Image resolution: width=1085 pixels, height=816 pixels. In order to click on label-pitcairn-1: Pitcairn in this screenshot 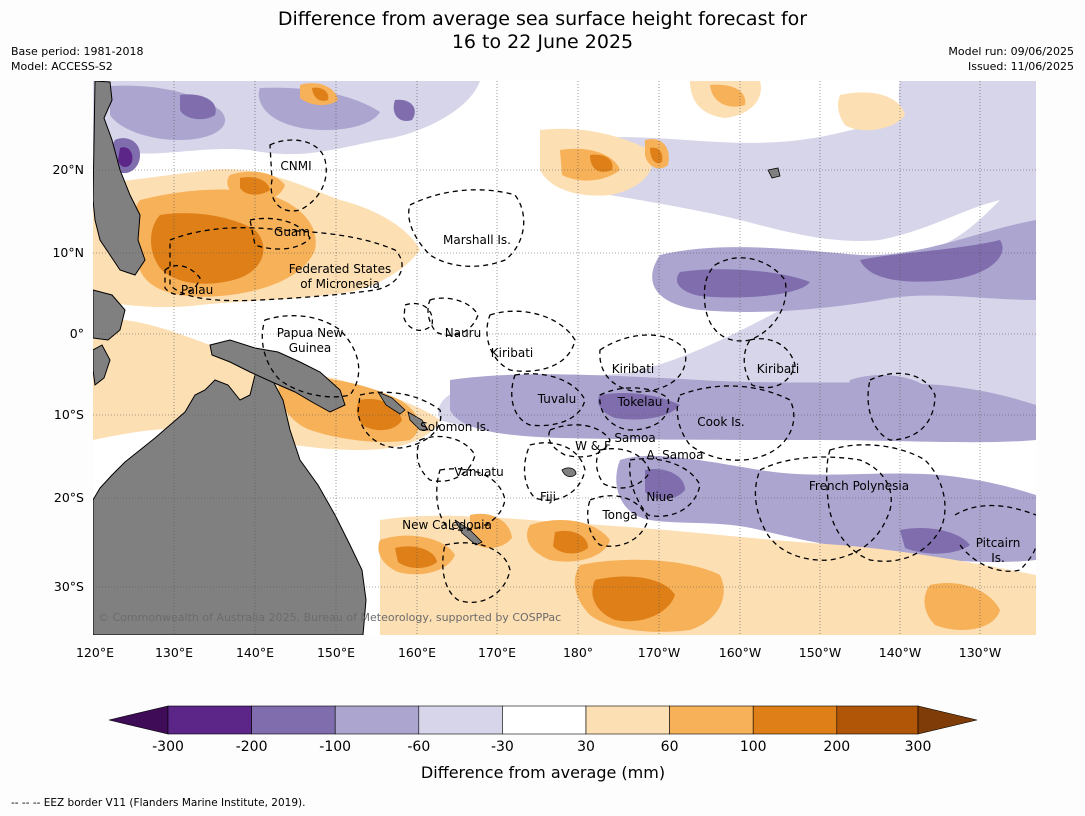, I will do `click(998, 543)`.